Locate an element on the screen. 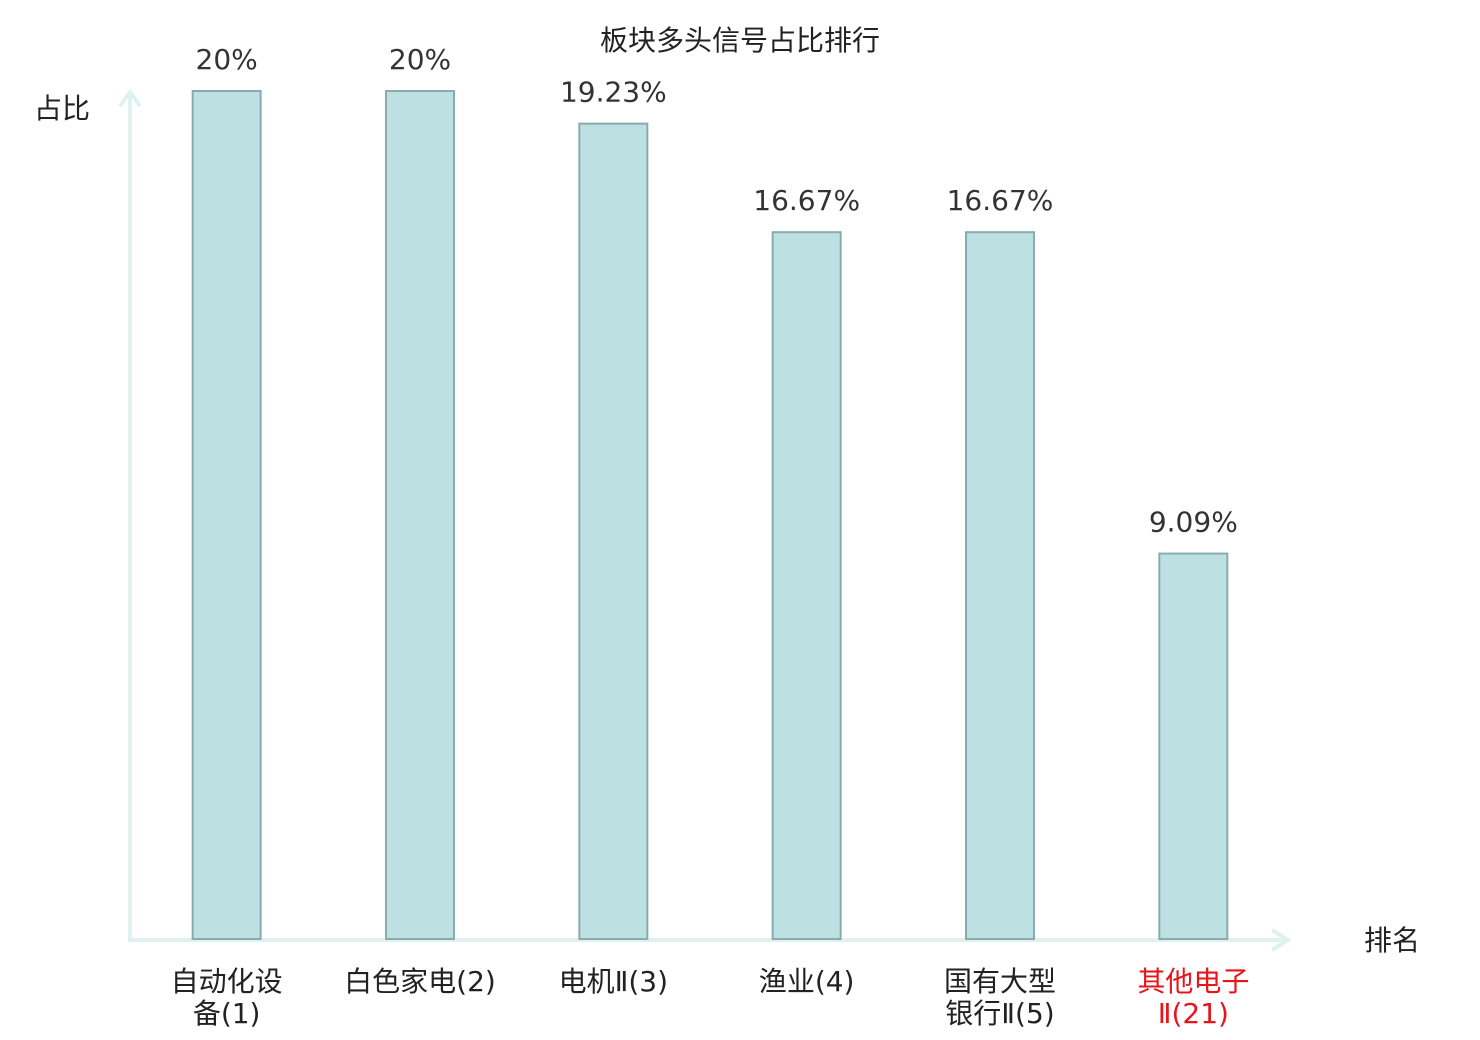 This screenshot has width=1480, height=1040. x-tick-label: 电机Ⅱ(3) is located at coordinates (613, 981).